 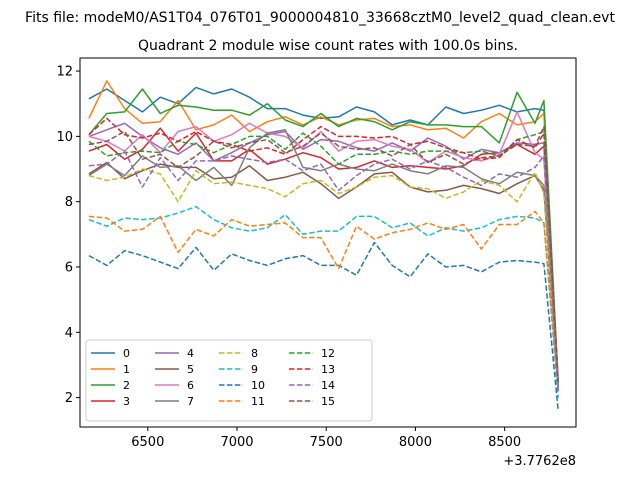 I want to click on y-tick-label: 12, so click(x=64, y=72).